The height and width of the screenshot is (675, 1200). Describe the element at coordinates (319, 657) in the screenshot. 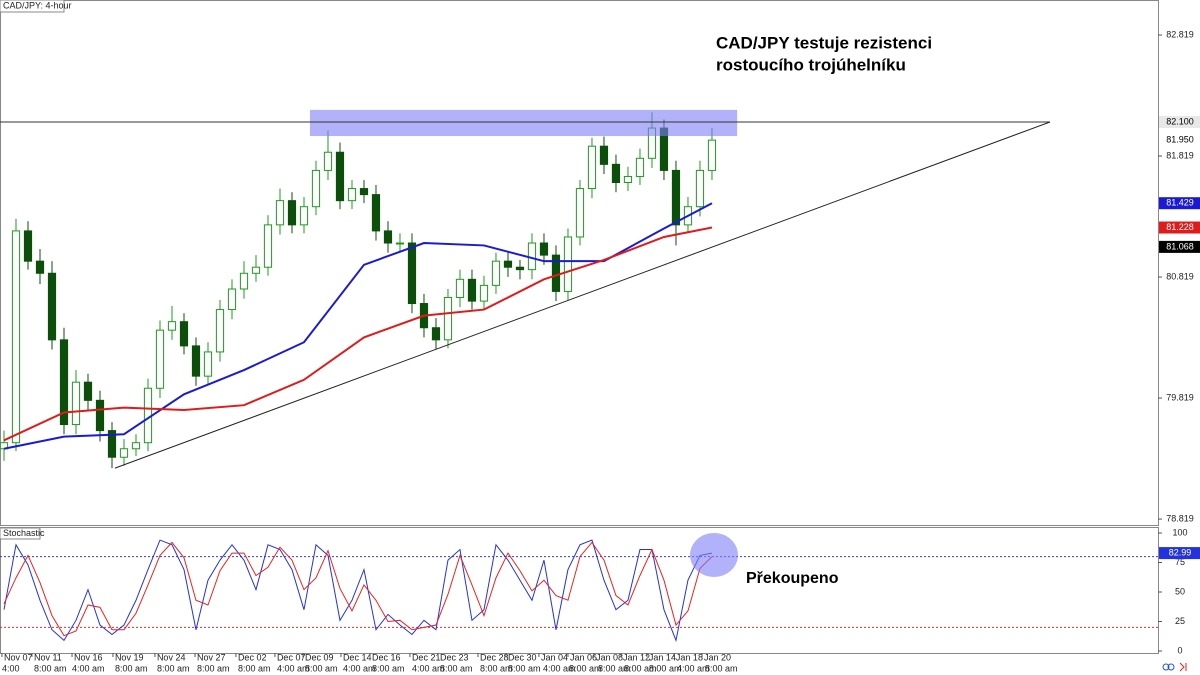

I see `x-tick-label: Dec 09` at that location.